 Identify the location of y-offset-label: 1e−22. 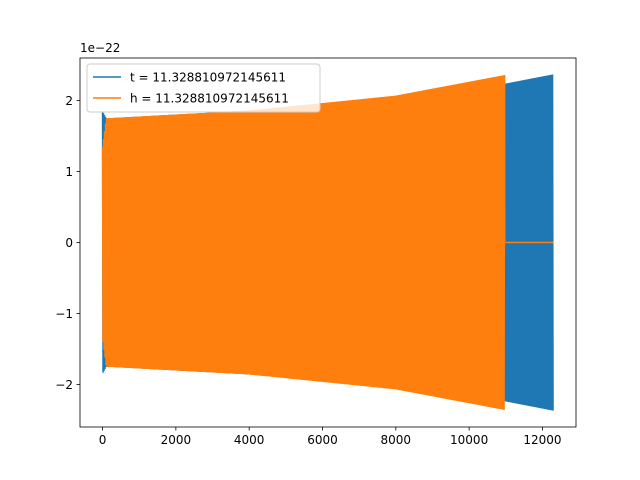
(100, 48).